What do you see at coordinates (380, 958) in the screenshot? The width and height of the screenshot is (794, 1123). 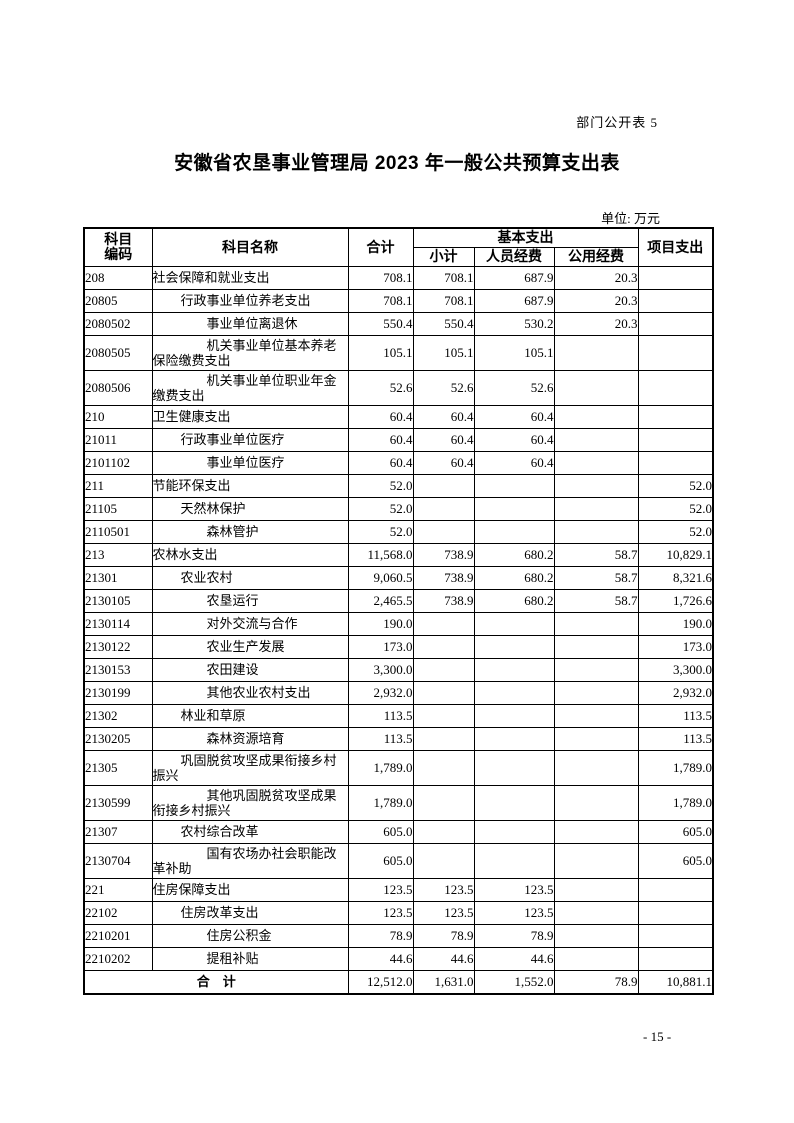 I see `row-total: 44.6` at bounding box center [380, 958].